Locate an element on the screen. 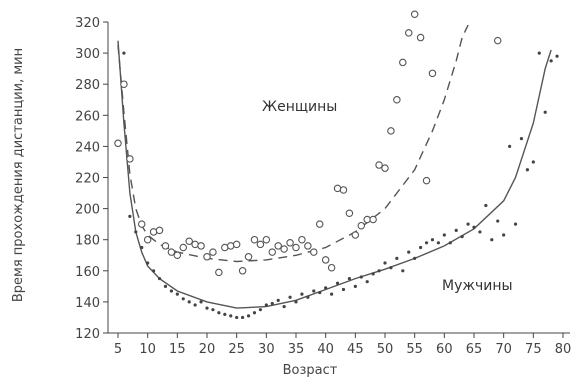 This screenshot has height=381, width=576. y-tick-label: 320 is located at coordinates (87, 23).